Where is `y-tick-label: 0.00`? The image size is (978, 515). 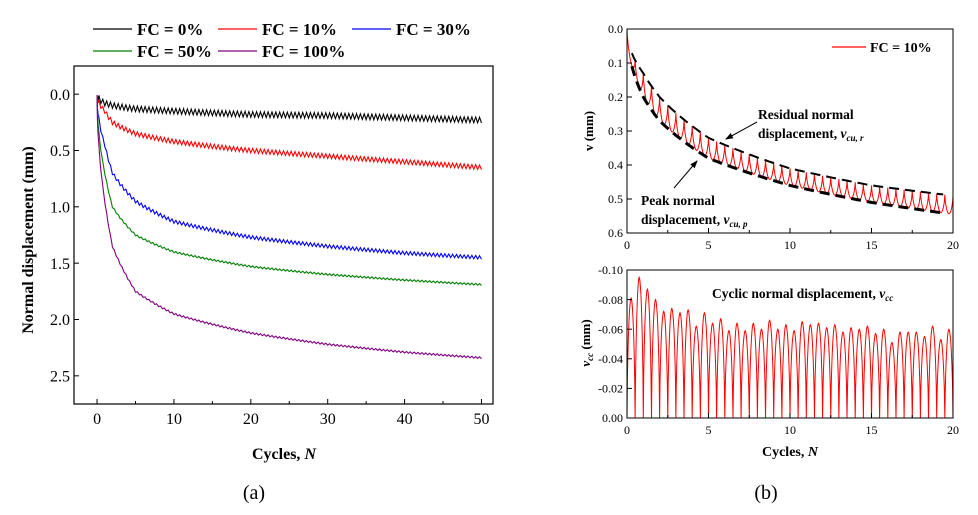
y-tick-label: 0.00 is located at coordinates (612, 418).